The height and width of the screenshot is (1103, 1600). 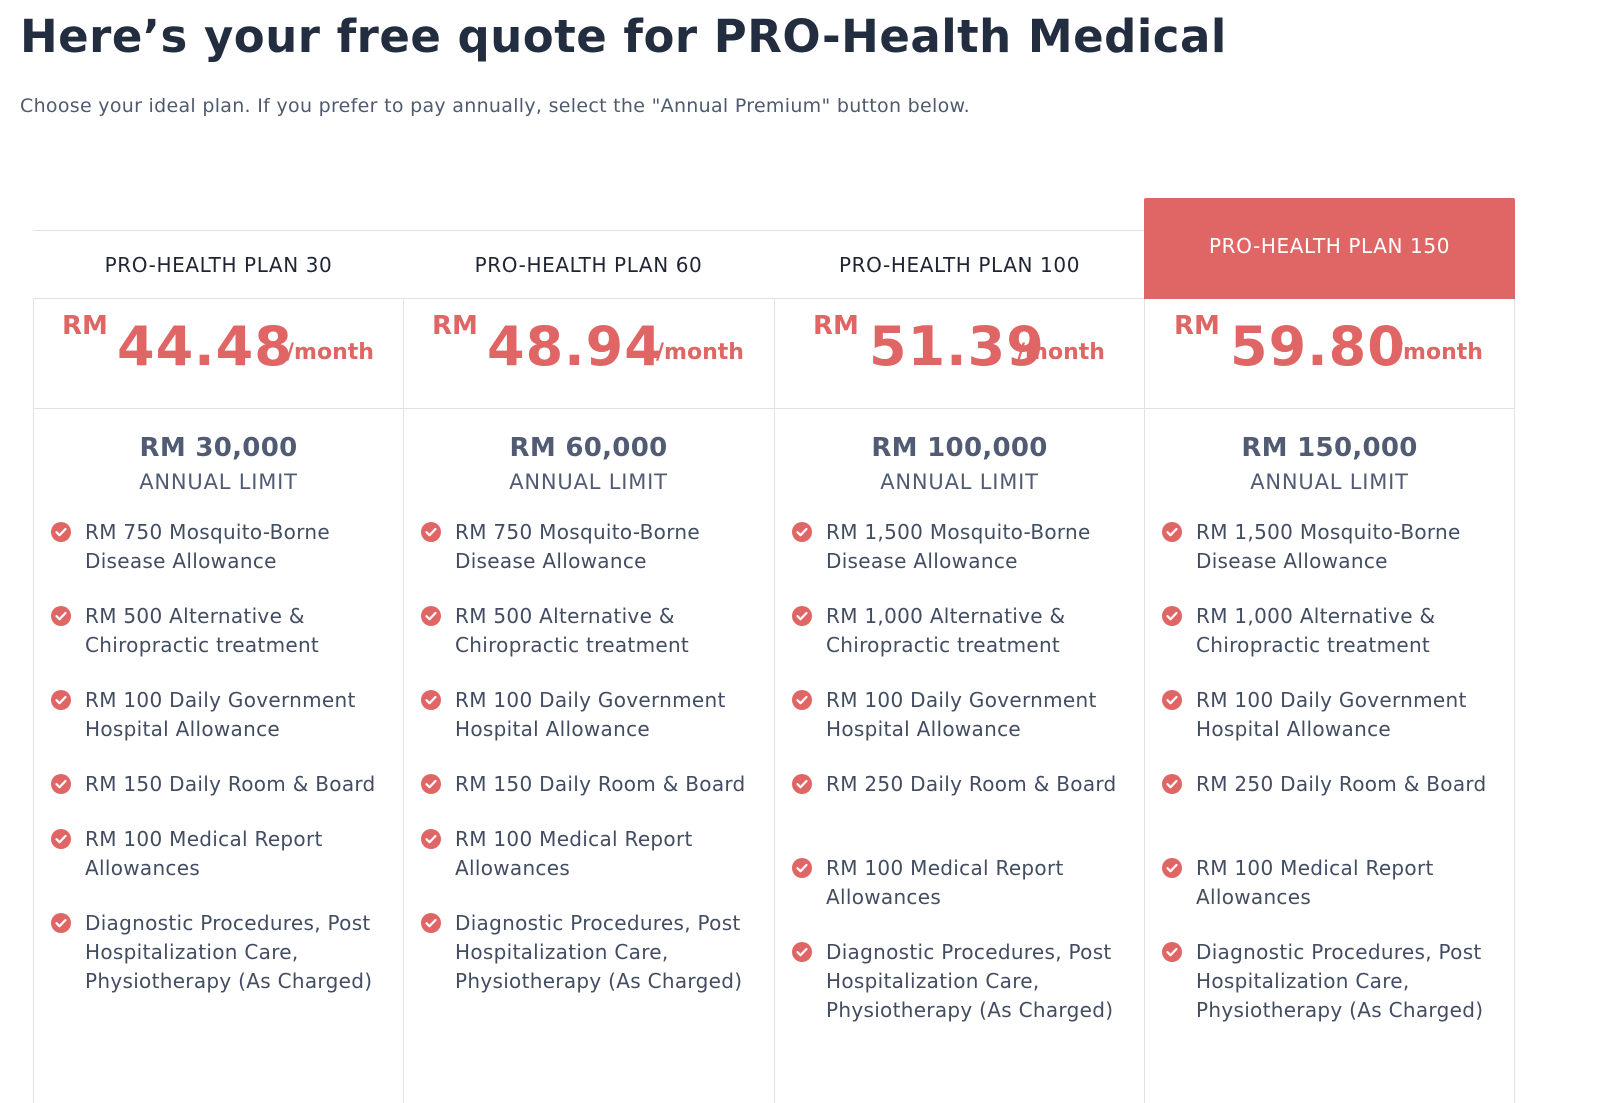 I want to click on plan-price: RM 59.80 /month, so click(x=1329, y=354).